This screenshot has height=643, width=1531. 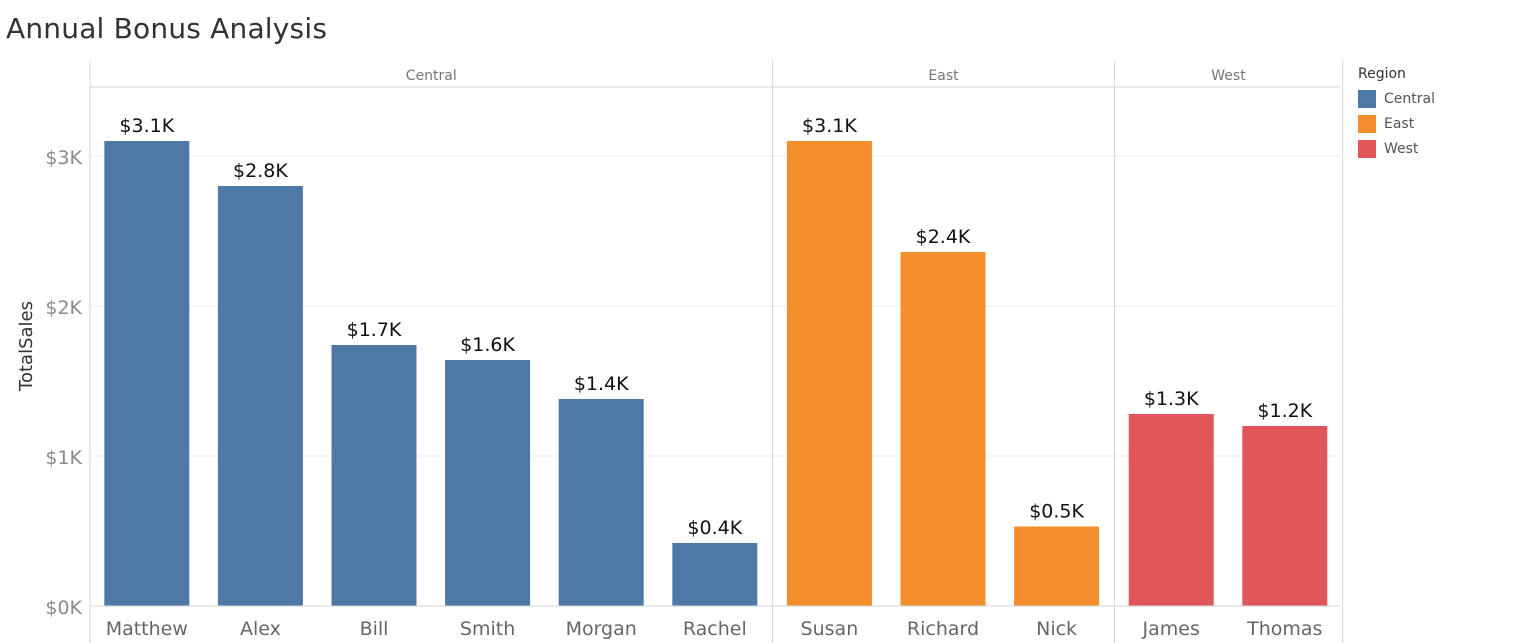 I want to click on x-tick-label-nick: Nick, so click(x=1056, y=629).